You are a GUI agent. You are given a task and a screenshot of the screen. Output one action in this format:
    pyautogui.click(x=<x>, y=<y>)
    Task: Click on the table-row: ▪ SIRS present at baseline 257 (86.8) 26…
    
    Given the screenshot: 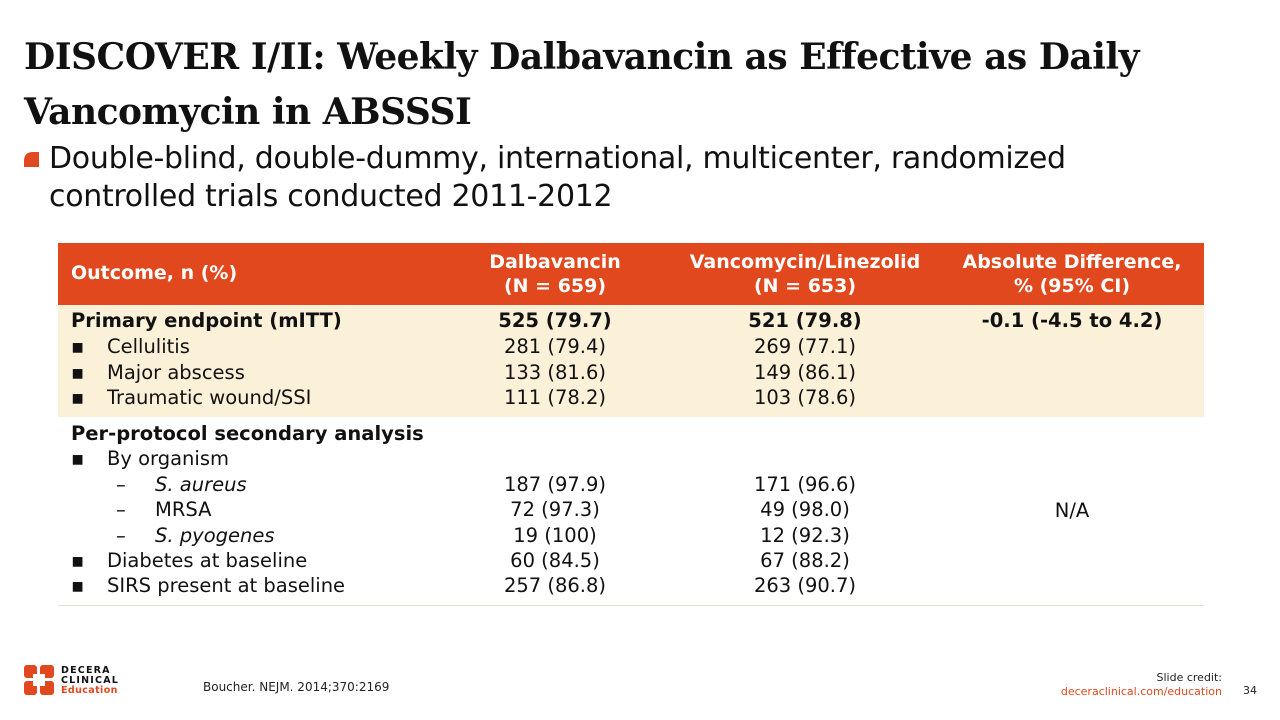 What is the action you would take?
    pyautogui.click(x=631, y=585)
    